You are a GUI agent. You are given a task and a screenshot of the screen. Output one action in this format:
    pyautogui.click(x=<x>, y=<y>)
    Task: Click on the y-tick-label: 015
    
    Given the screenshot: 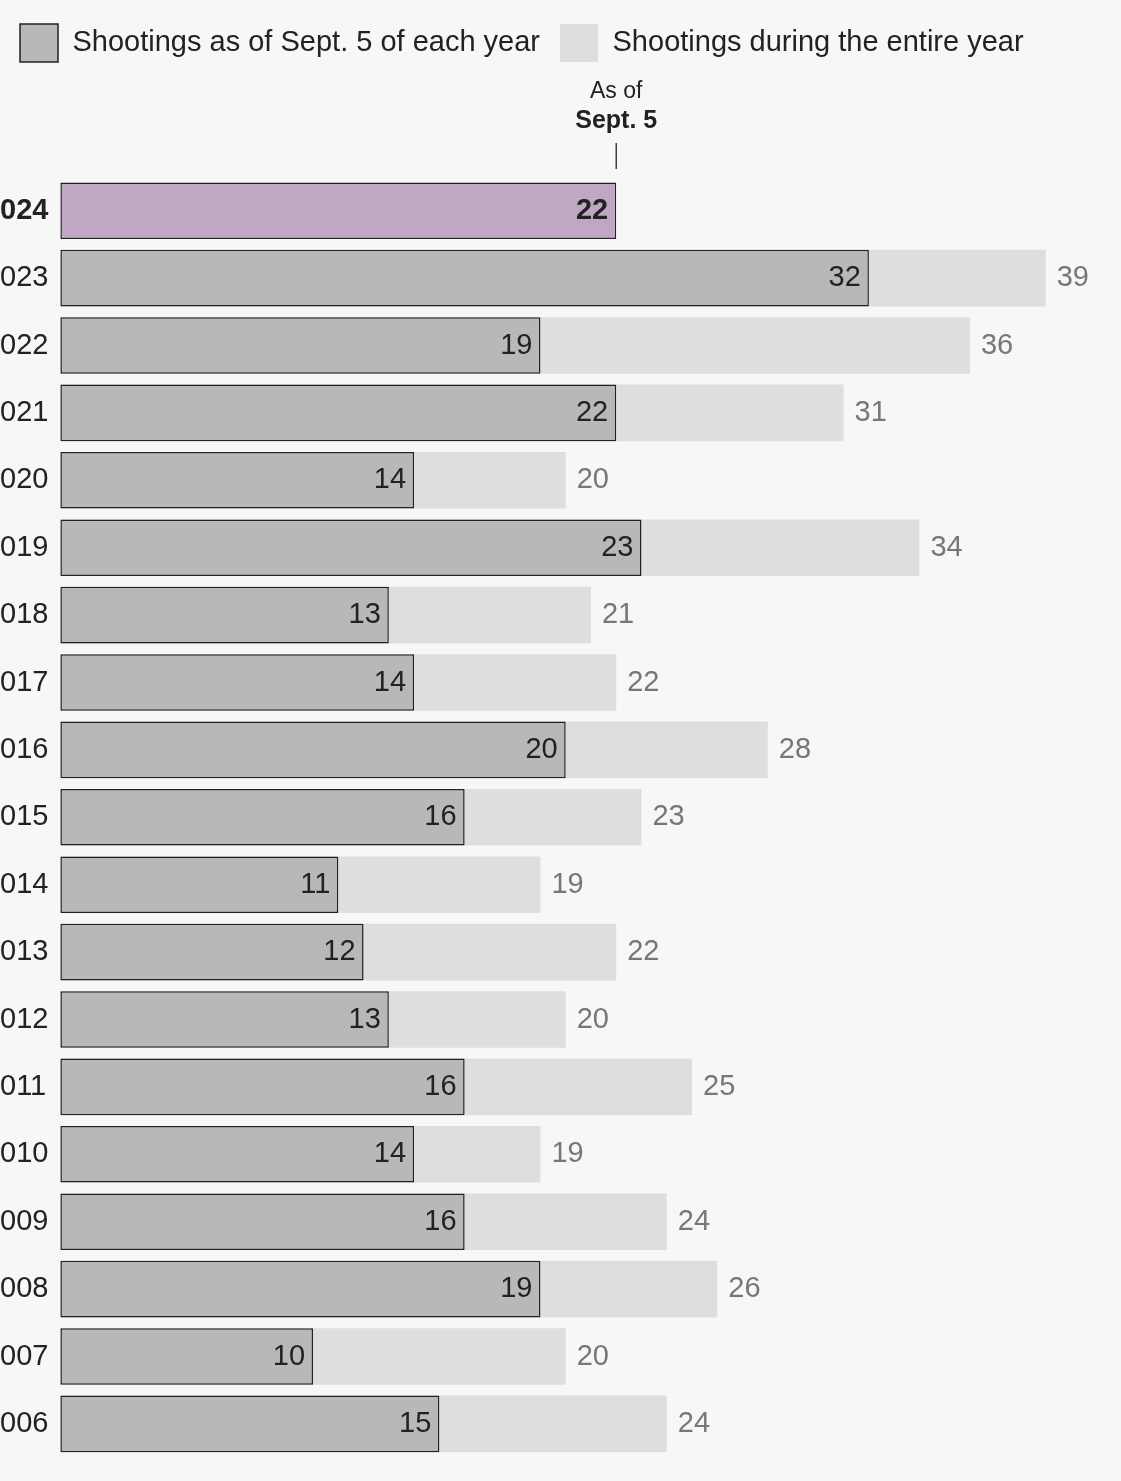 What is the action you would take?
    pyautogui.click(x=24, y=815)
    